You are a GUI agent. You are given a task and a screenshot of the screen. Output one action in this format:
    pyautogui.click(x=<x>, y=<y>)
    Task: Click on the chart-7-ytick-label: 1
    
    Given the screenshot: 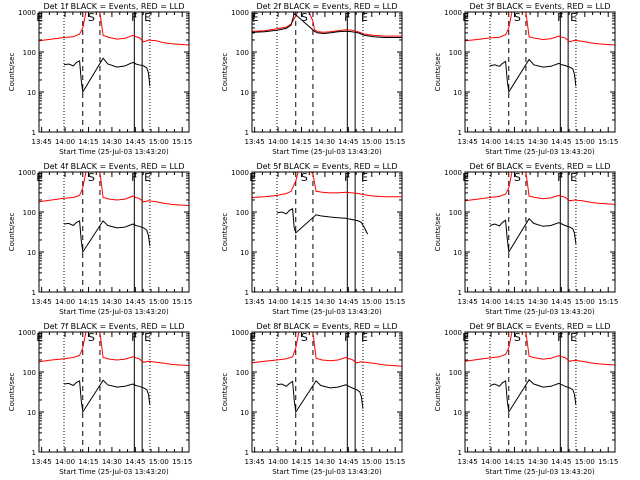 What is the action you would take?
    pyautogui.click(x=34, y=453)
    